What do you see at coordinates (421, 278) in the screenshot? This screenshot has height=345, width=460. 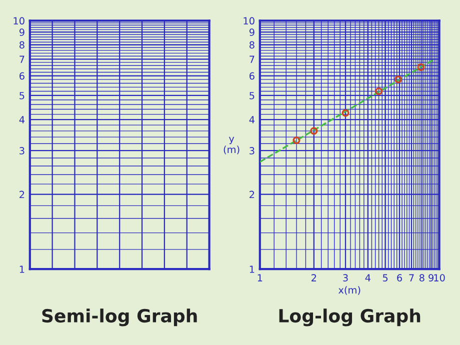 I see `x-tick-label: 8` at bounding box center [421, 278].